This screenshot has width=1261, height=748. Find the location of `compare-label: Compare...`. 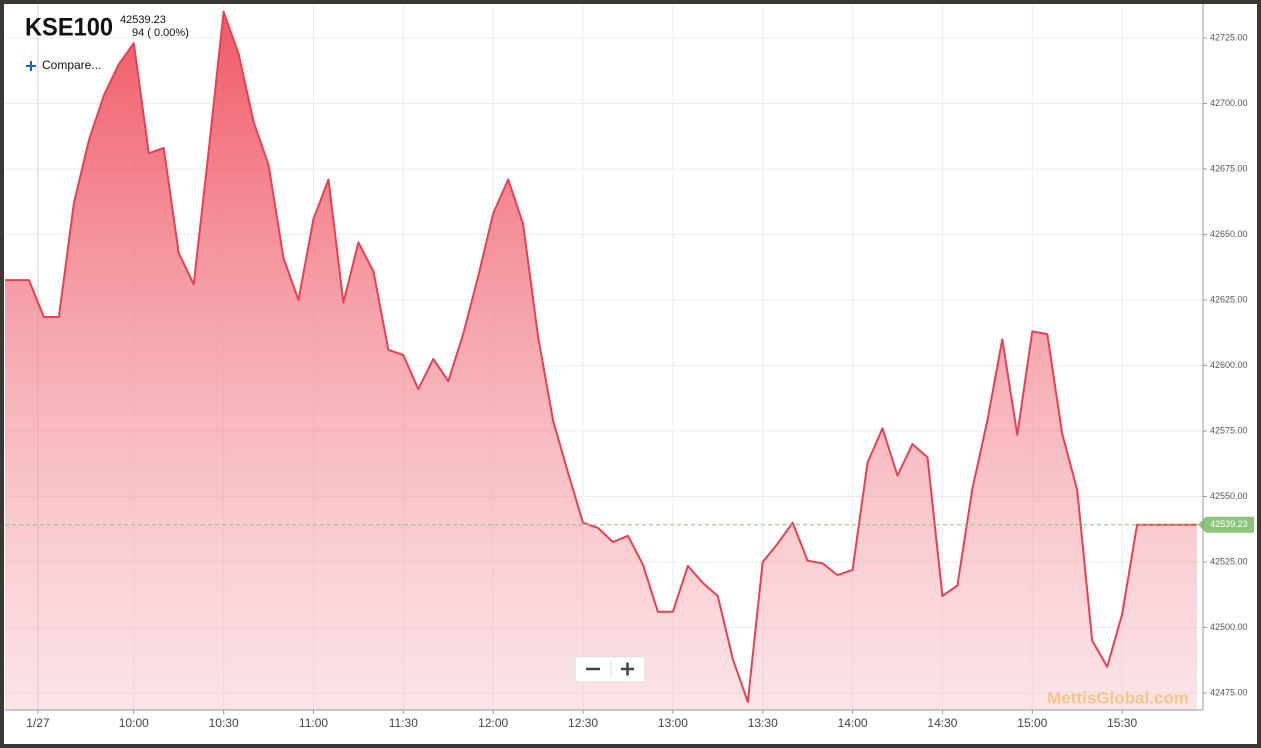

compare-label: Compare... is located at coordinates (71, 65).